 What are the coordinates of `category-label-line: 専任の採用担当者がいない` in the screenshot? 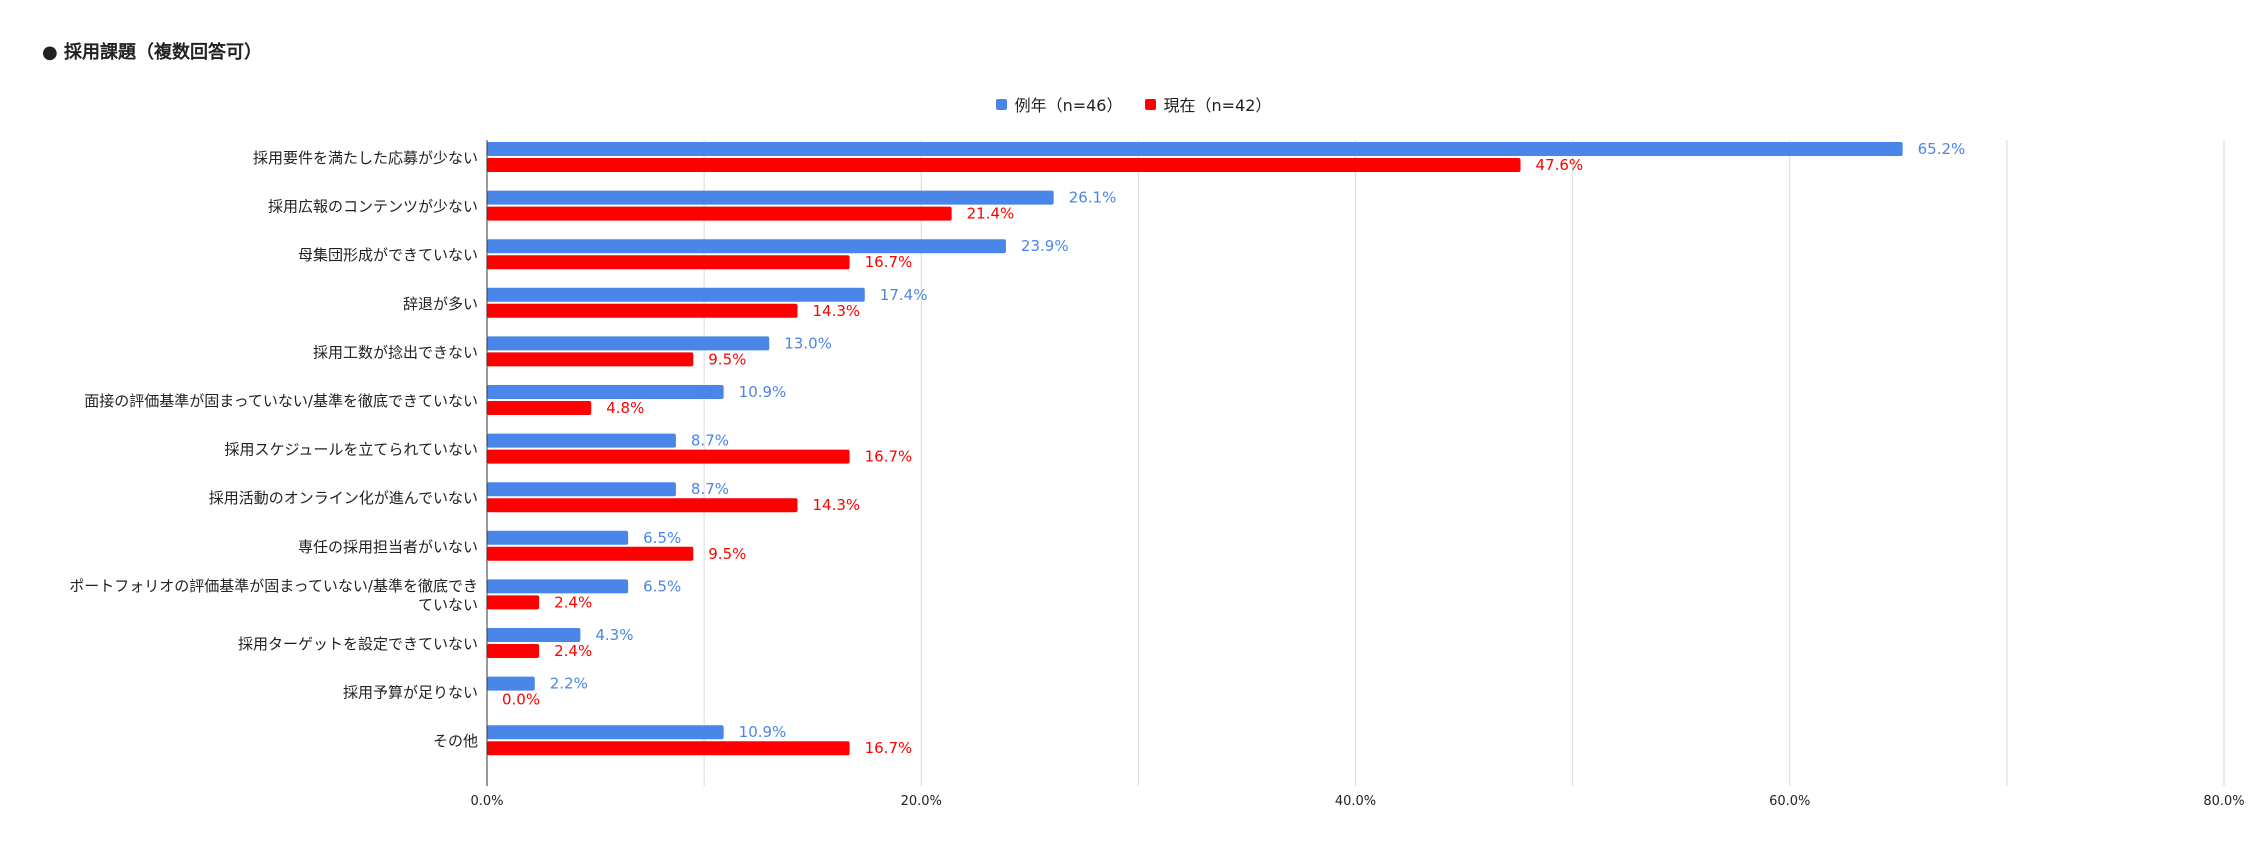 It's located at (388, 547).